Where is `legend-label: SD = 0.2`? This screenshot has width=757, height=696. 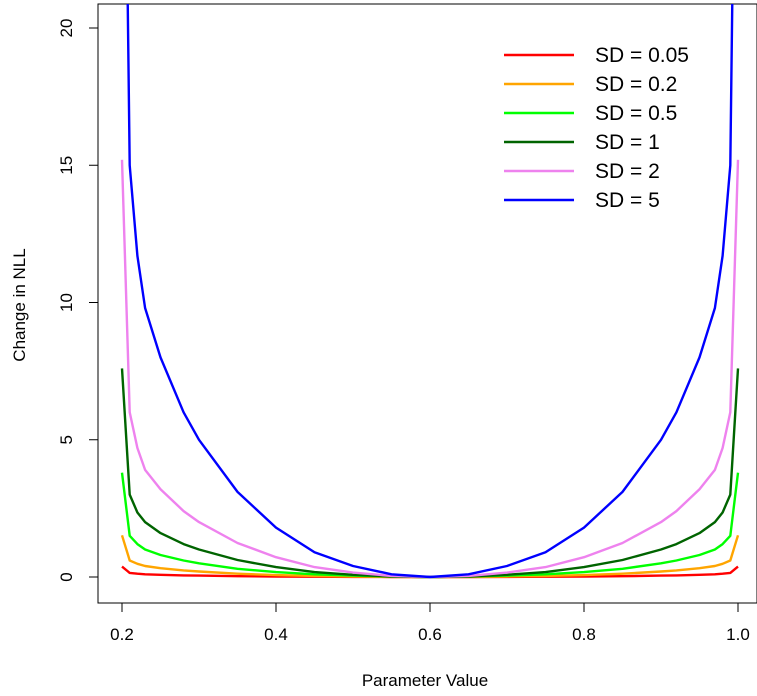
legend-label: SD = 0.2 is located at coordinates (636, 84).